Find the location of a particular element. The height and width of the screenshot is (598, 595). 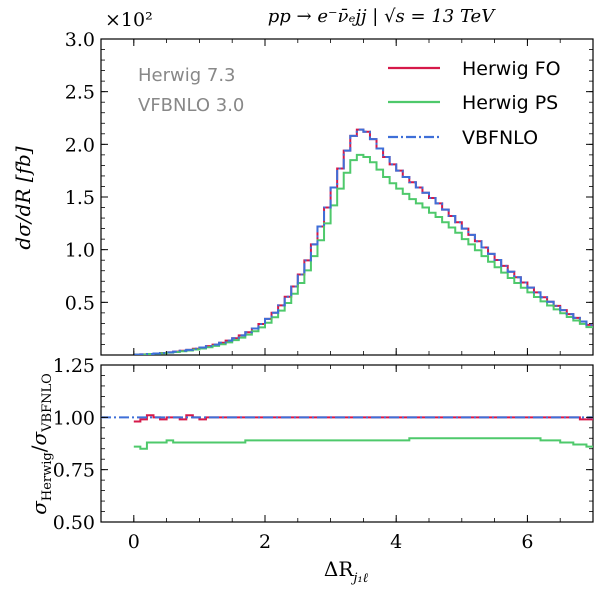

main-ytick-label: 3.0 is located at coordinates (80, 40).